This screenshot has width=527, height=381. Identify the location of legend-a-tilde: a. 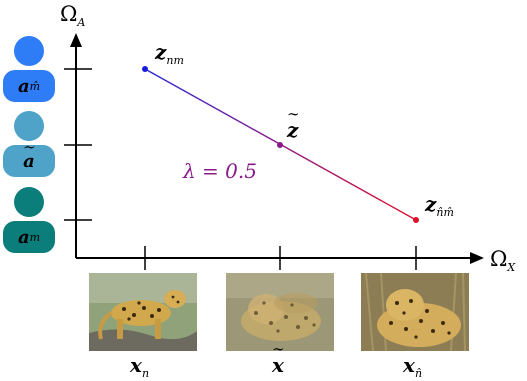
(29, 145).